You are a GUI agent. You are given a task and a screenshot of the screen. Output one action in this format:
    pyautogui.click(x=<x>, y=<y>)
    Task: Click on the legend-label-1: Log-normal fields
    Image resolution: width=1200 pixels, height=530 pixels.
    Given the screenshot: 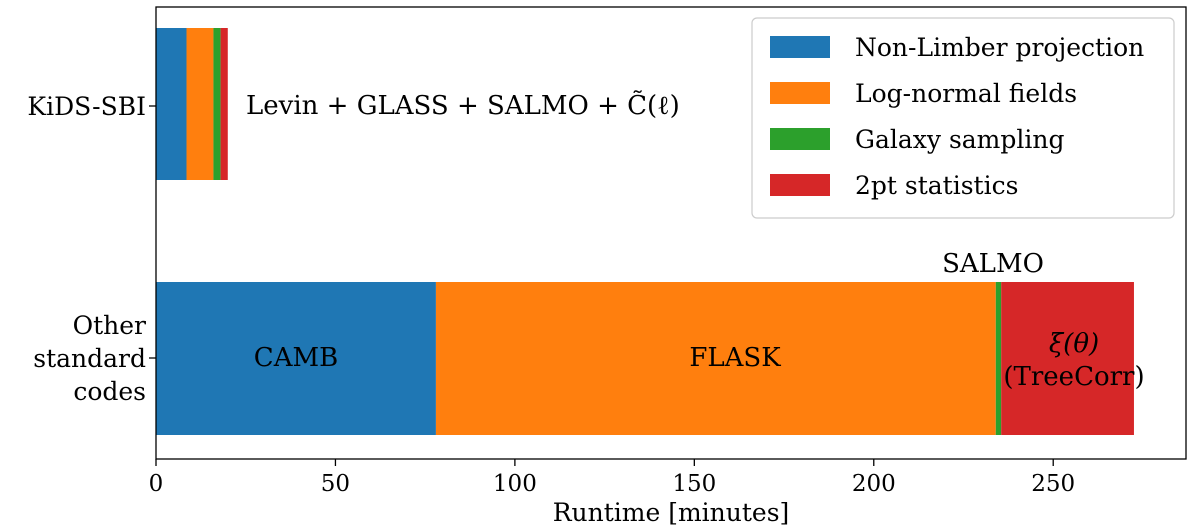 What is the action you would take?
    pyautogui.click(x=966, y=93)
    